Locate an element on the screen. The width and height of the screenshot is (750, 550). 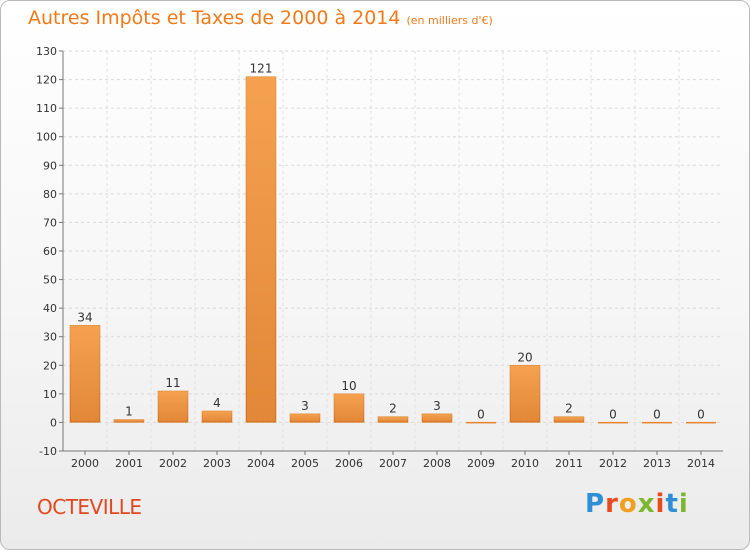
y-tick-label: 10 is located at coordinates (50, 394).